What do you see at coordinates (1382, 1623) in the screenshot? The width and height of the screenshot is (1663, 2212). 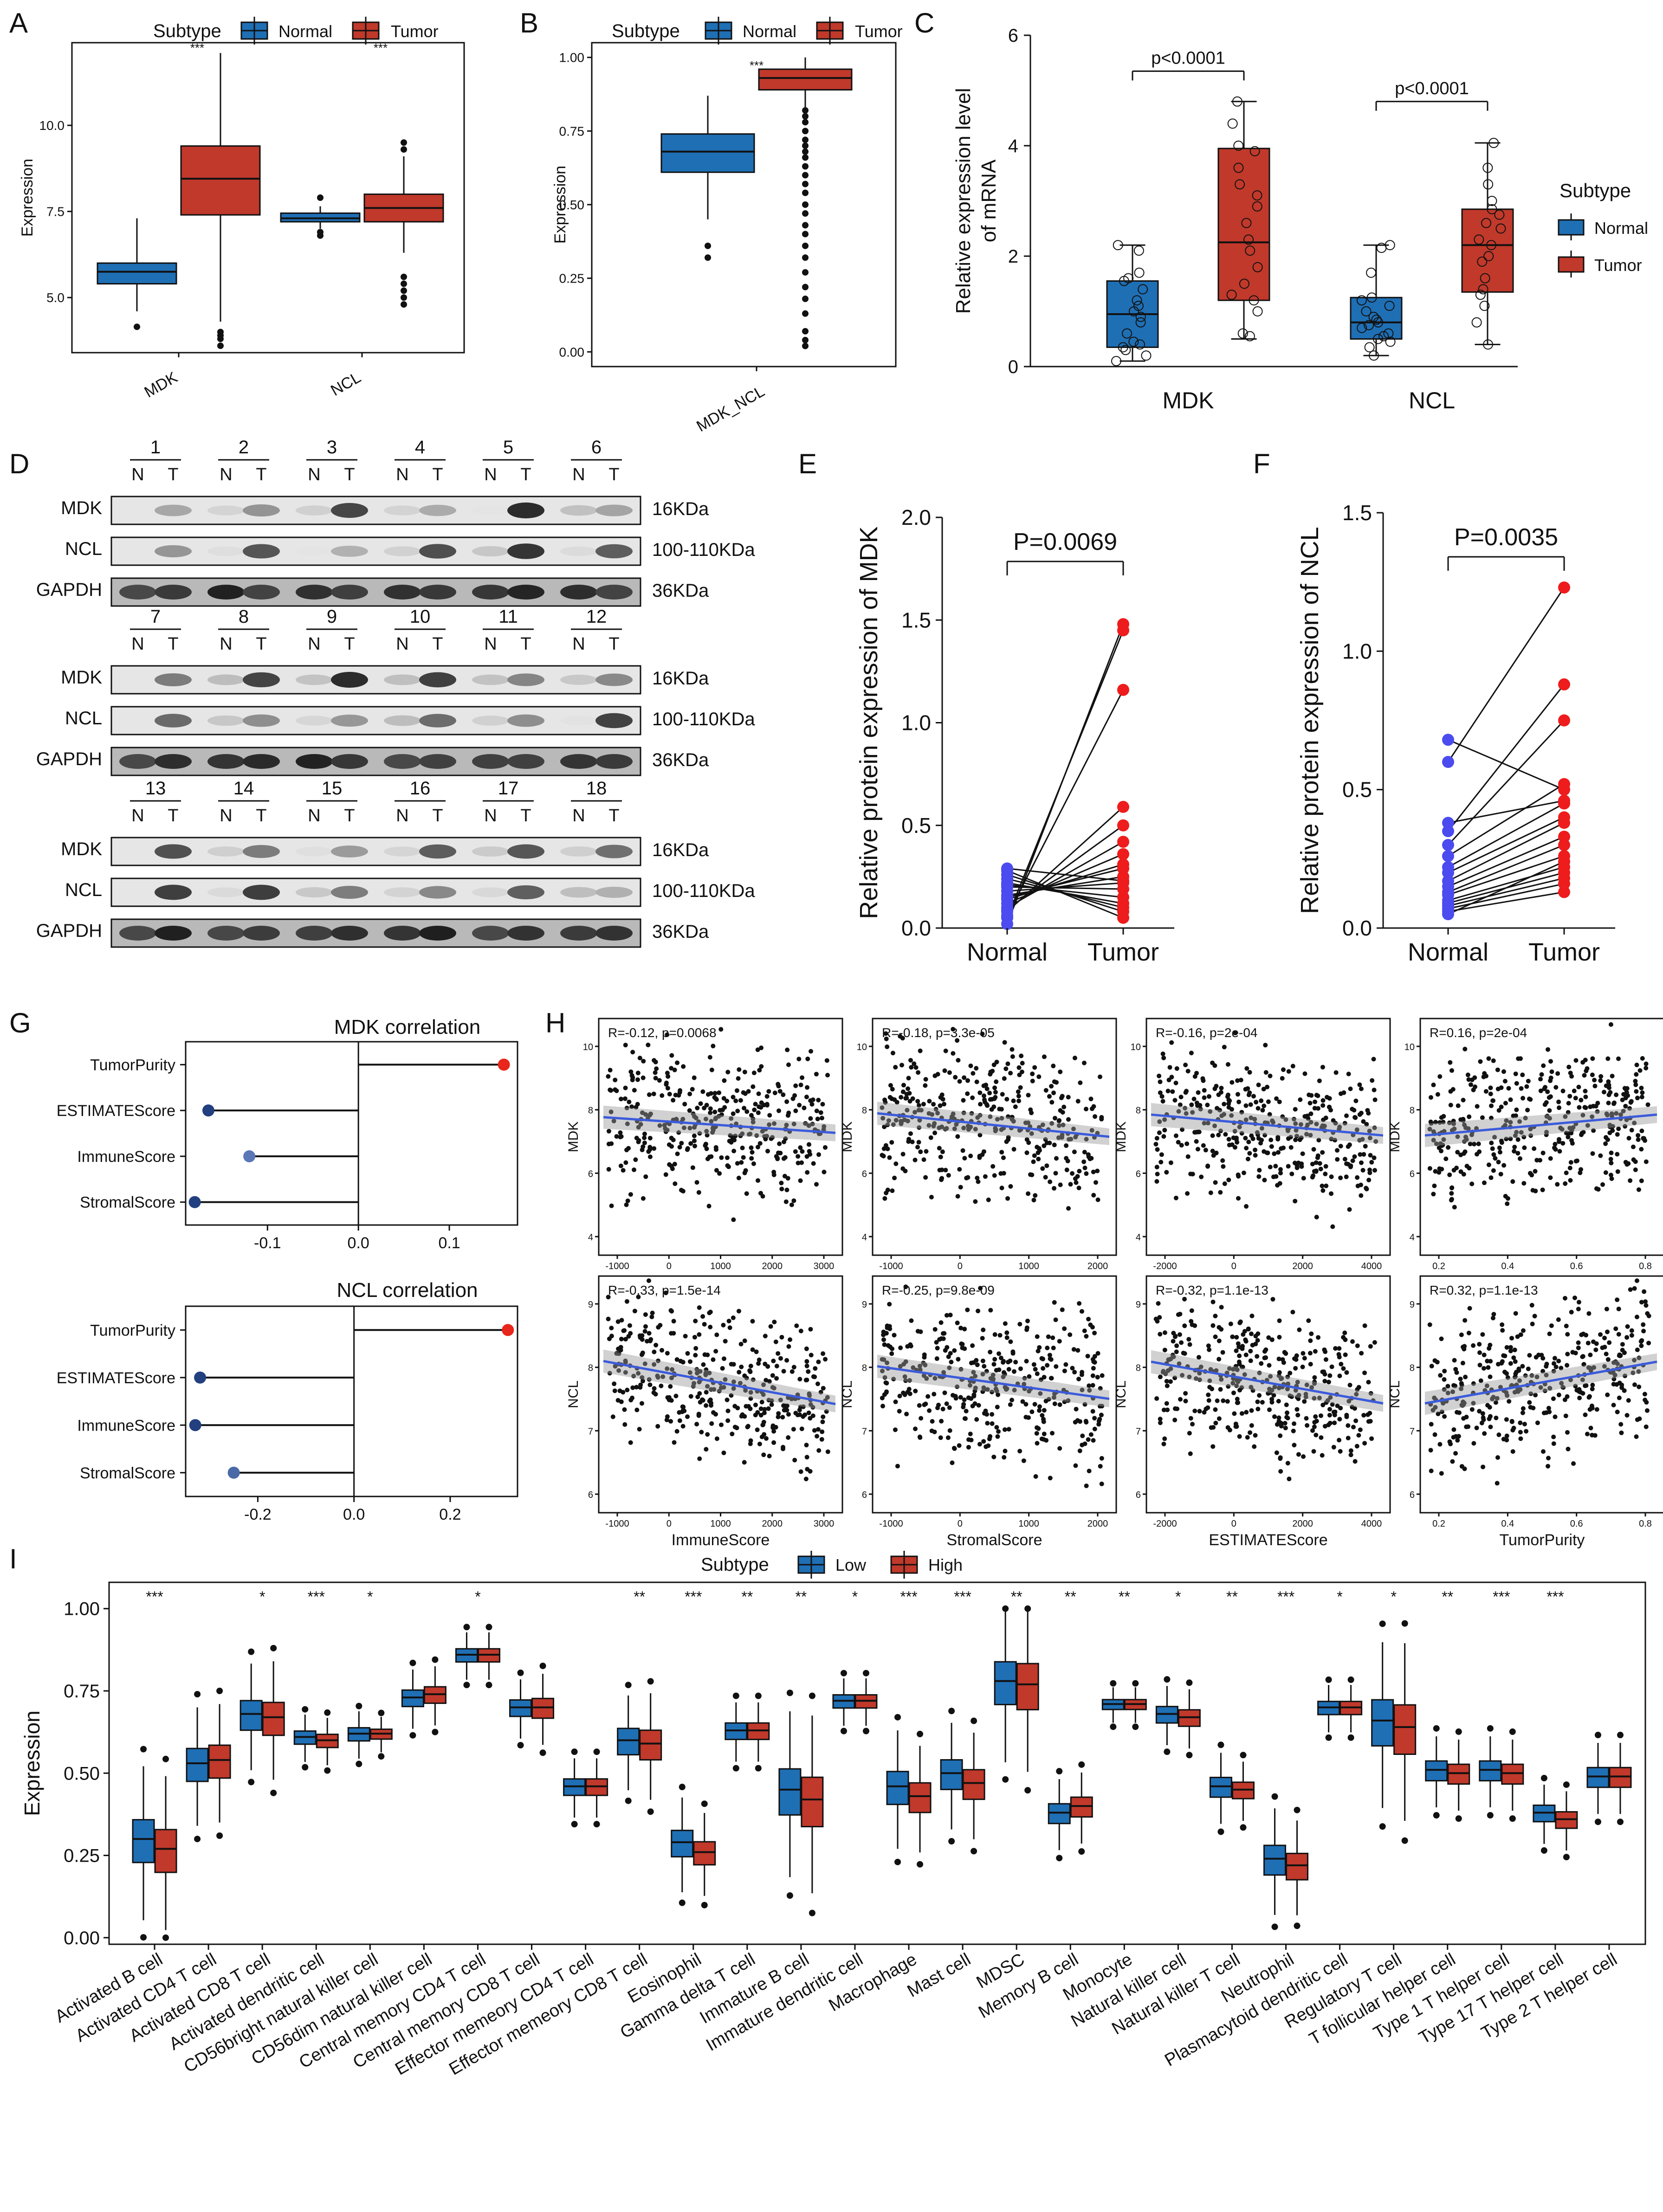 I see `panel-i-box-low-outlier` at bounding box center [1382, 1623].